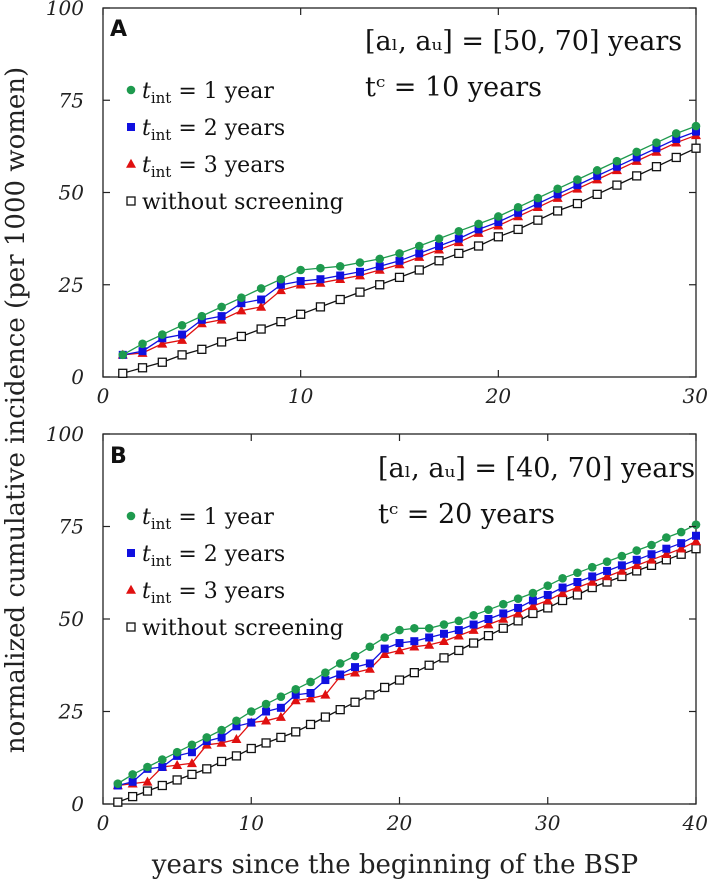 The image size is (708, 883). I want to click on y-tick-label: 100, so click(65, 434).